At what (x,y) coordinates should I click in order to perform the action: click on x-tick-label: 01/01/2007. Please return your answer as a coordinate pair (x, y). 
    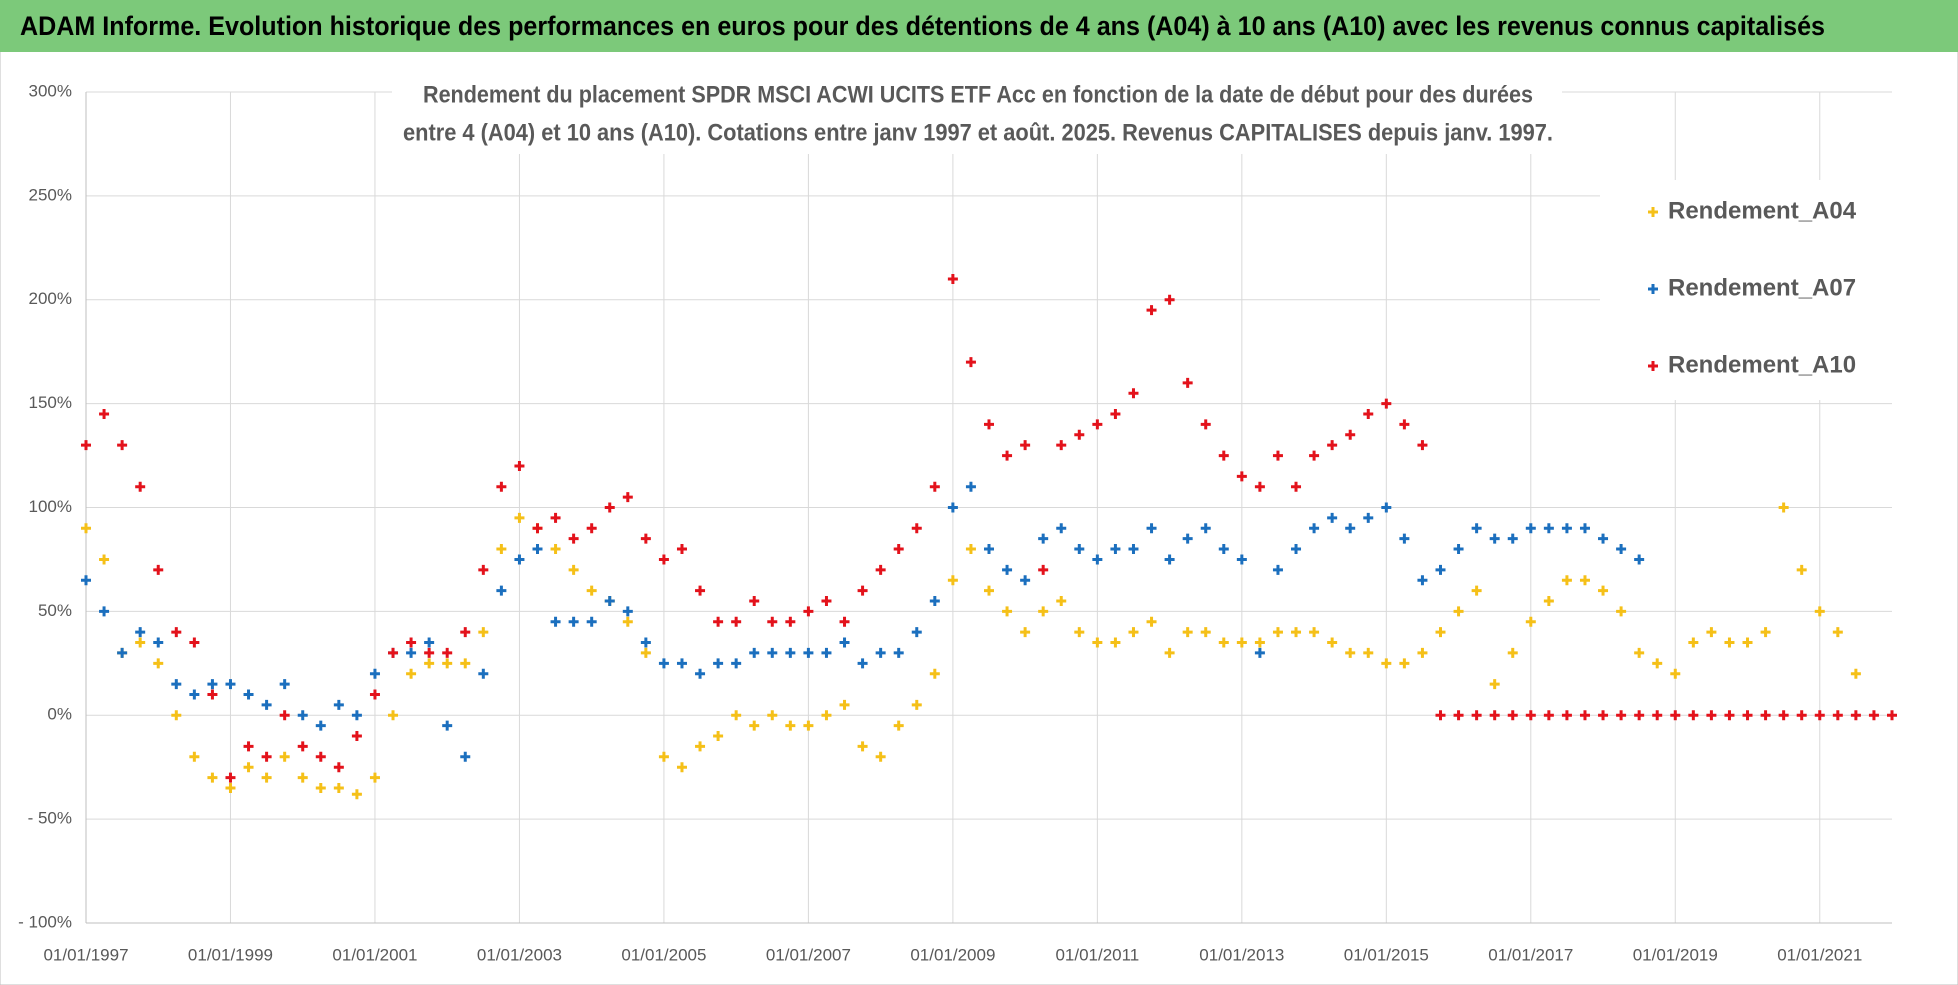
    Looking at the image, I should click on (808, 954).